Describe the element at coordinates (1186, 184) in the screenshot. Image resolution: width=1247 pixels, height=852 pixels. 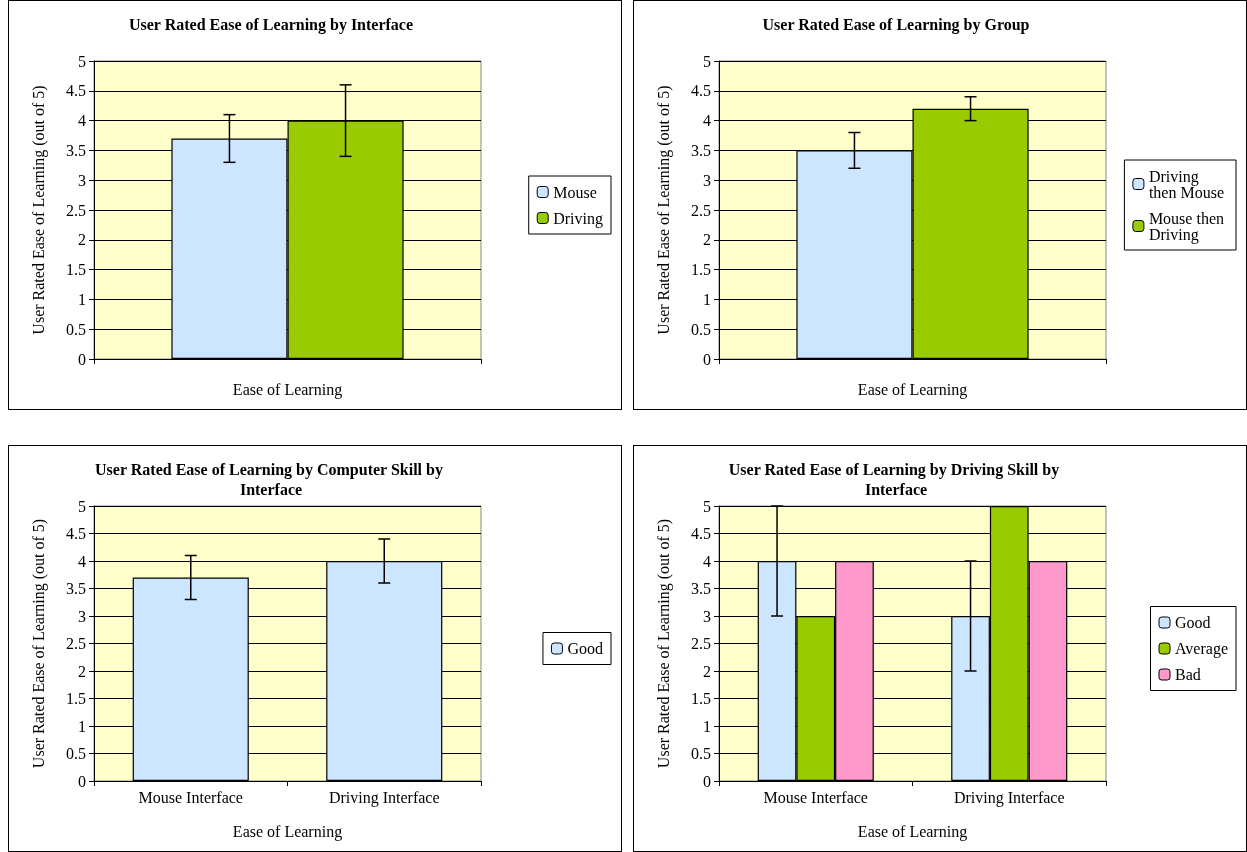
I see `legend-label: Driving then Mouse` at that location.